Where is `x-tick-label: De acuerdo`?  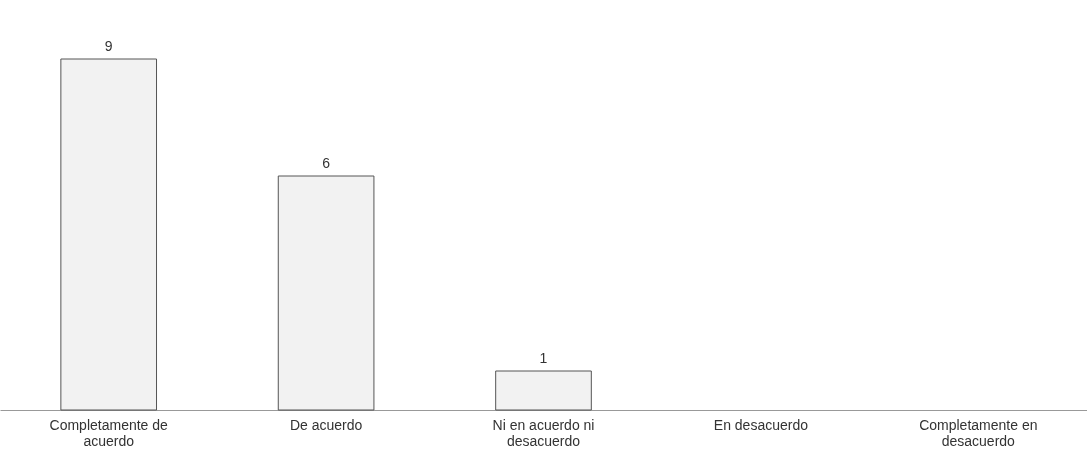
x-tick-label: De acuerdo is located at coordinates (326, 424).